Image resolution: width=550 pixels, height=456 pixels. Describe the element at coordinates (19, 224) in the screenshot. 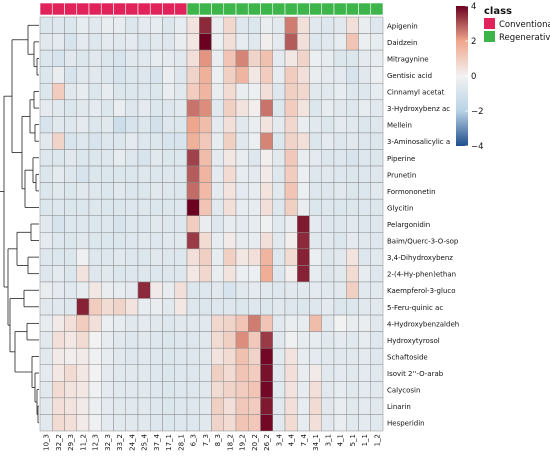

I see `row-dendrogram` at that location.